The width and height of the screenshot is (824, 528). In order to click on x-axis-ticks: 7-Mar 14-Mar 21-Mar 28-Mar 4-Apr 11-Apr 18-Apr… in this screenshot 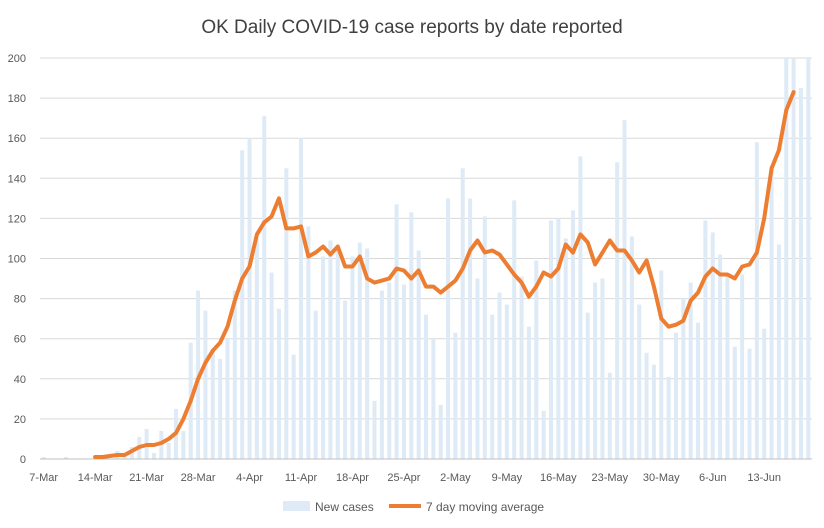, I will do `click(405, 478)`.